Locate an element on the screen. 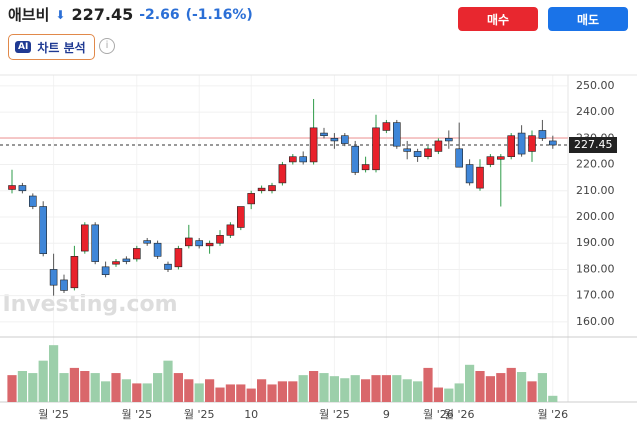 The height and width of the screenshot is (431, 637). buy-button: 매수 is located at coordinates (498, 19).